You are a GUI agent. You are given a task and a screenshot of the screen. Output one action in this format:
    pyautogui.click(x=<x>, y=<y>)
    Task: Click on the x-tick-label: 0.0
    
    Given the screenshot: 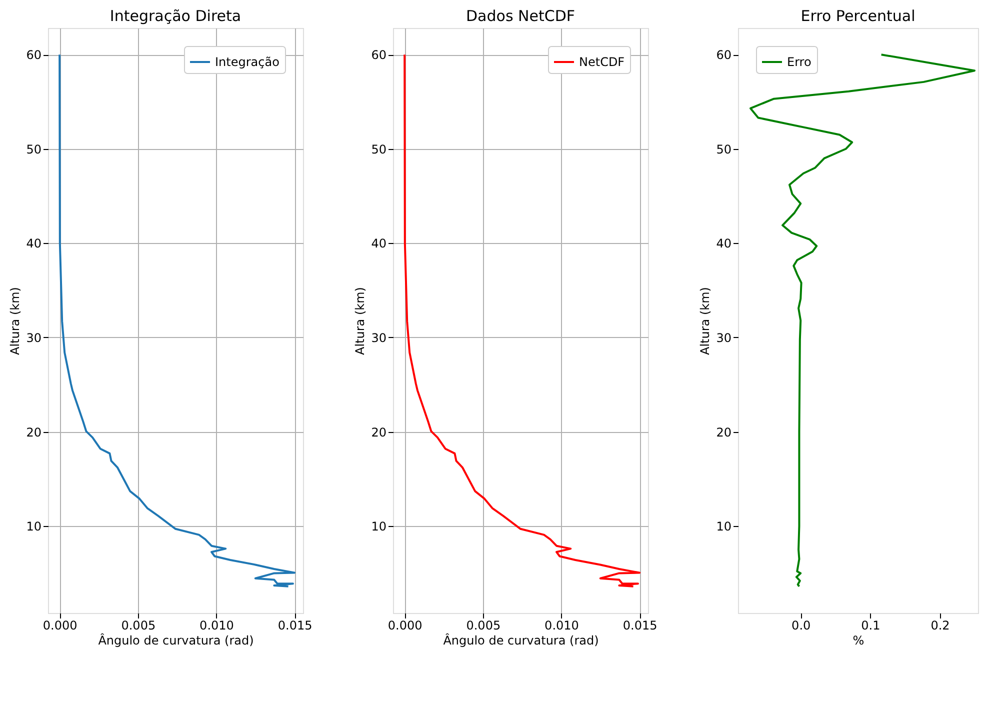 What is the action you would take?
    pyautogui.click(x=801, y=625)
    